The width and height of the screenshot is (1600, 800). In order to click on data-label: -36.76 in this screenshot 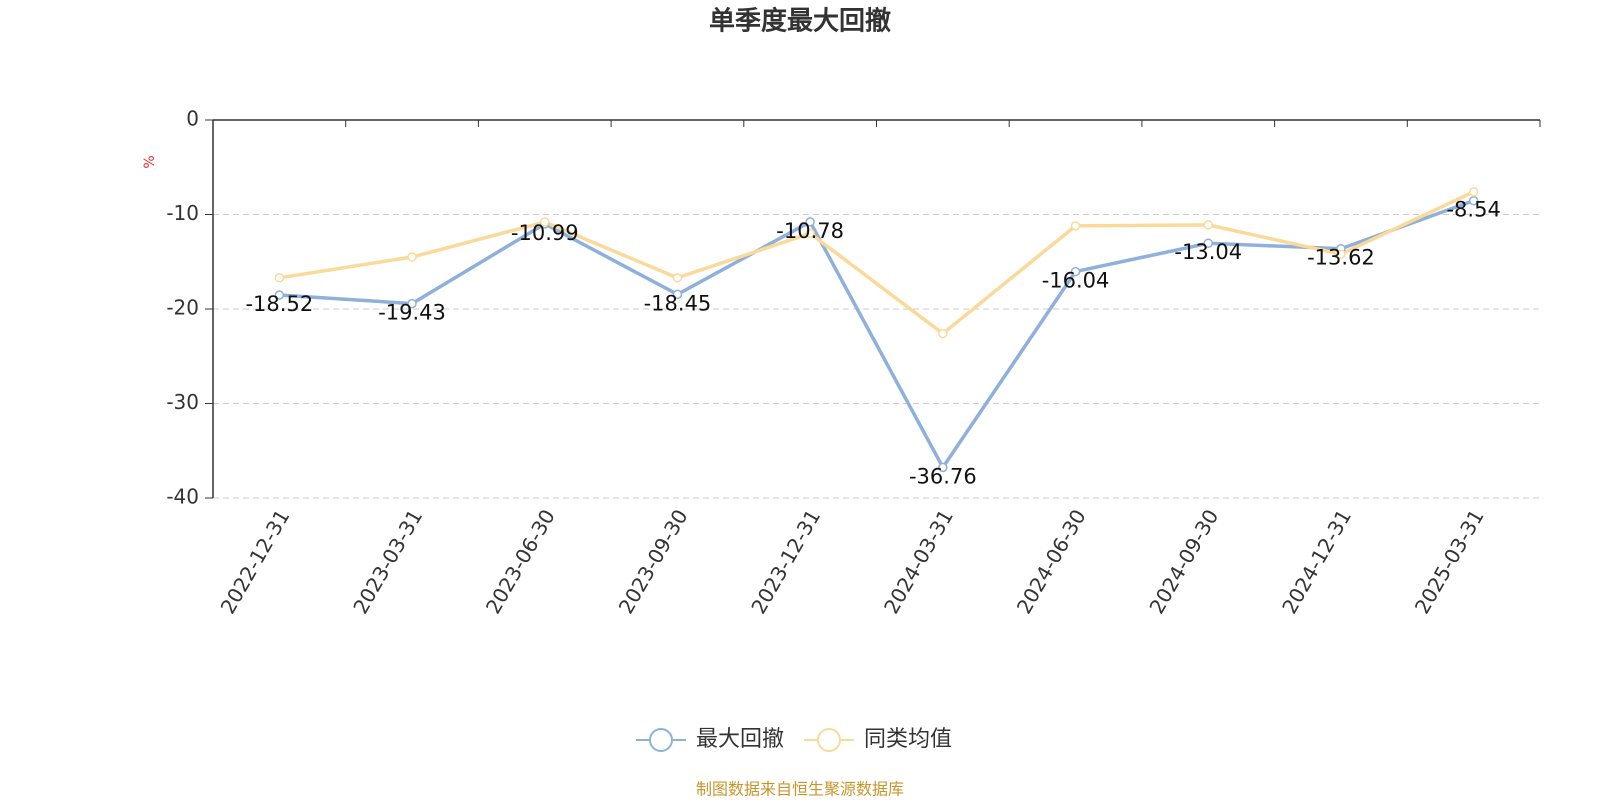, I will do `click(943, 476)`.